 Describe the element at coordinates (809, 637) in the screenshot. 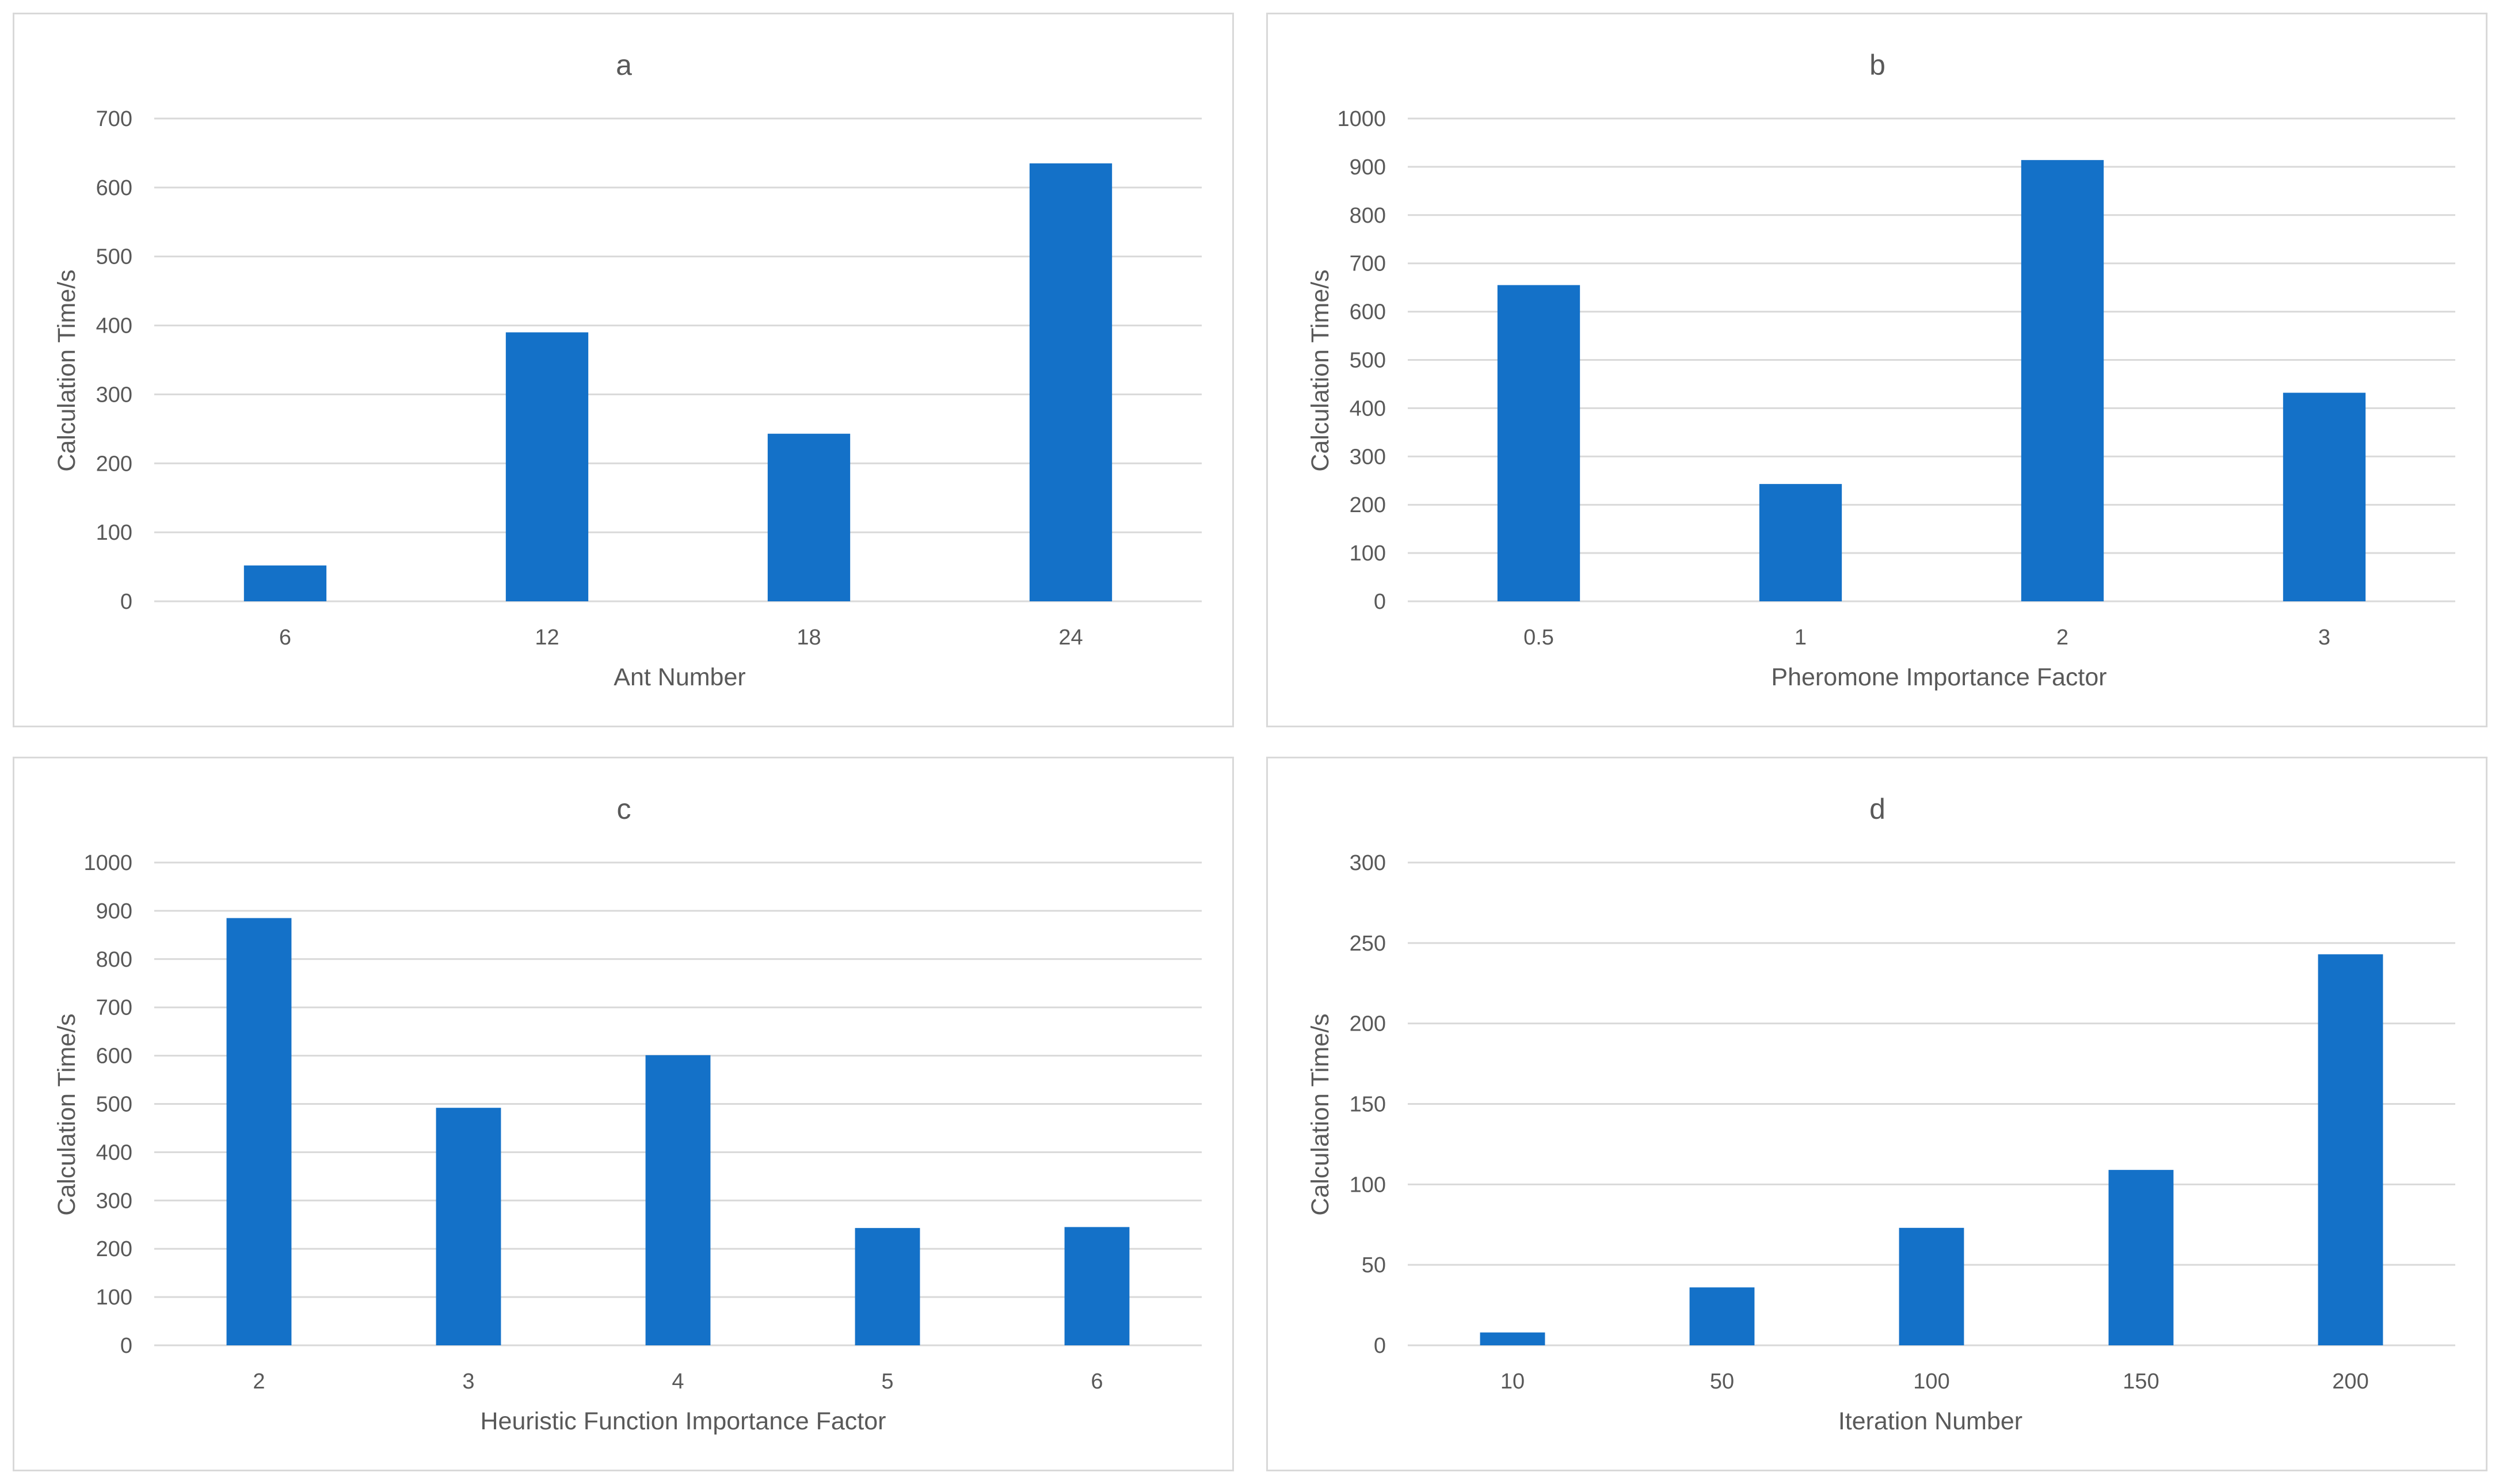

I see `x-tick-label: 18` at that location.